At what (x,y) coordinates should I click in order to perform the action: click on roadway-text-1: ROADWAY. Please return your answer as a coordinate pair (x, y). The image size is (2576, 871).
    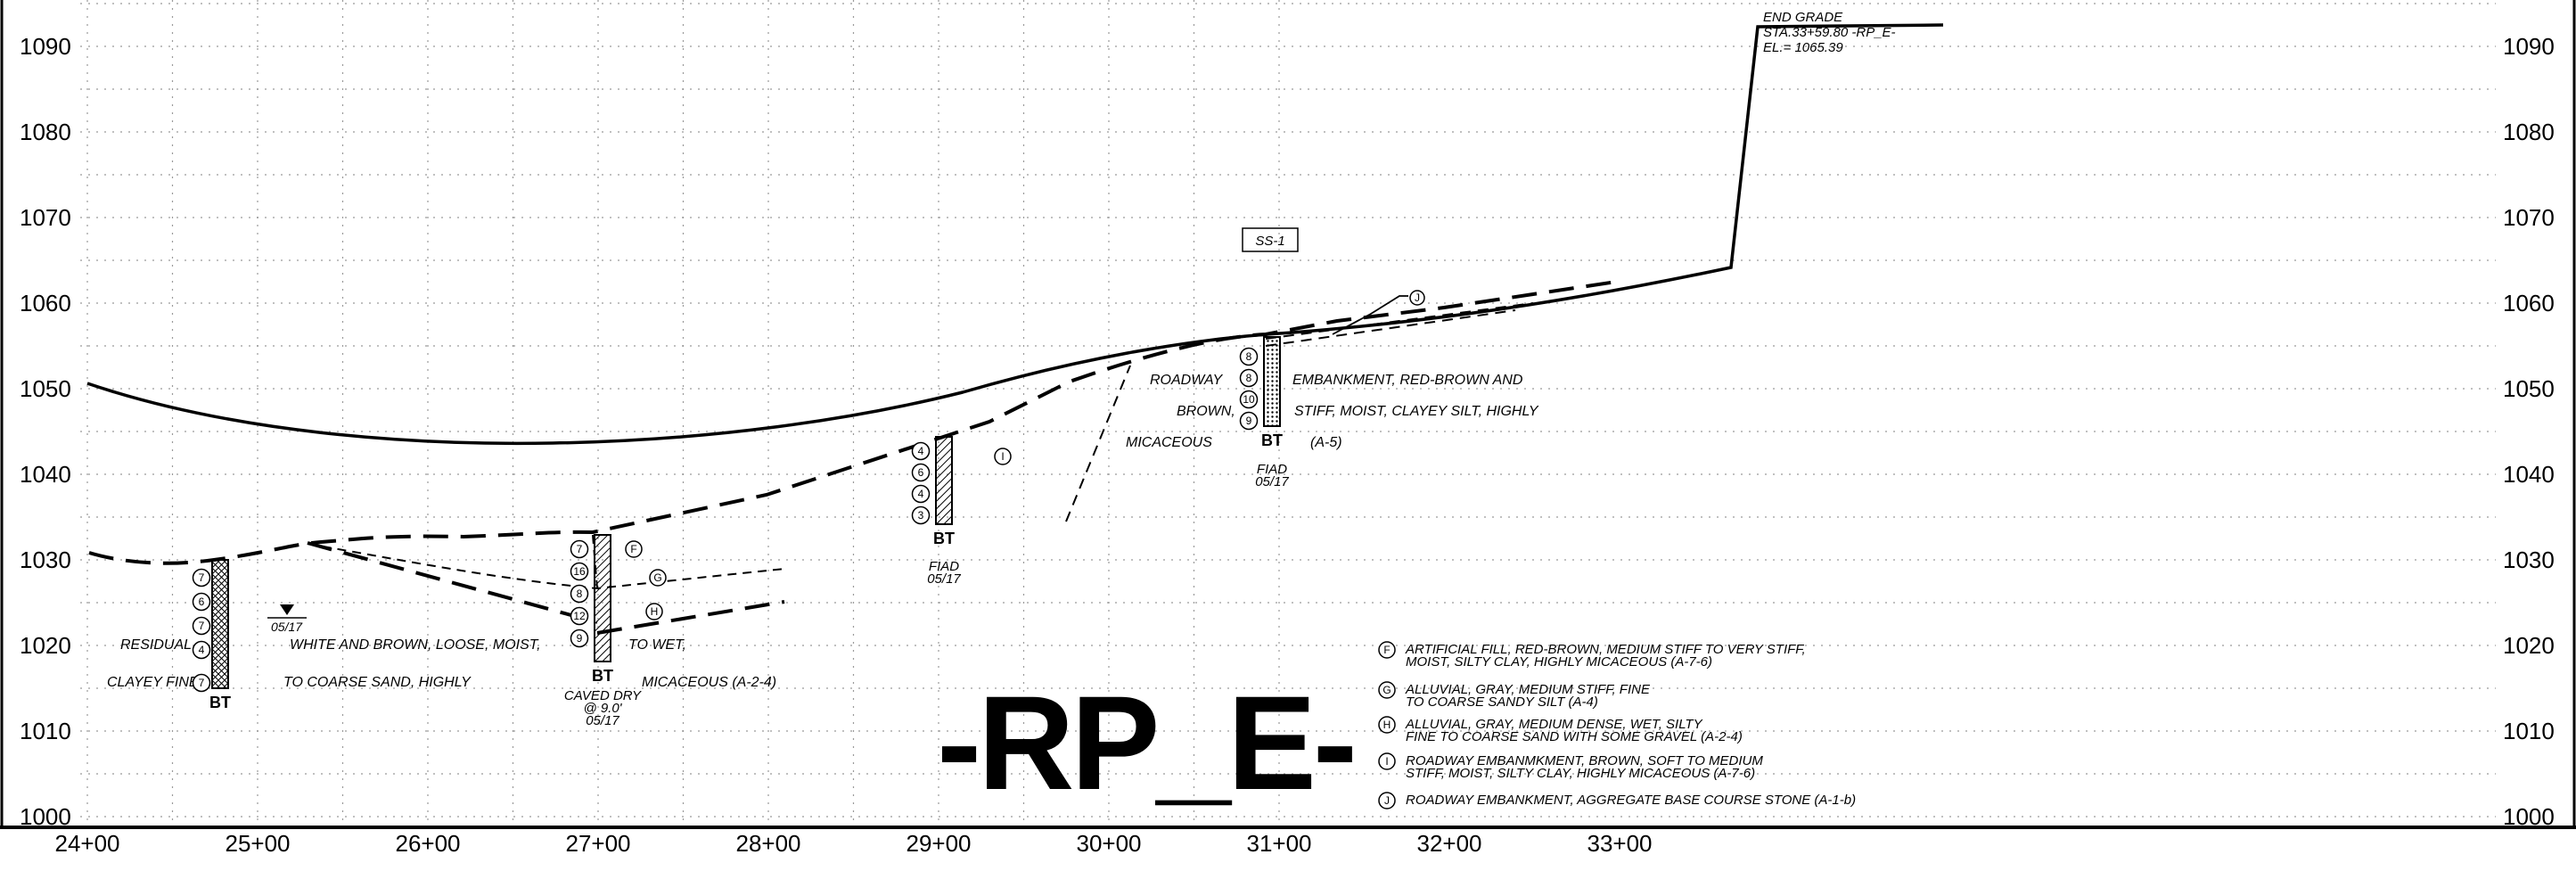
    Looking at the image, I should click on (1187, 381).